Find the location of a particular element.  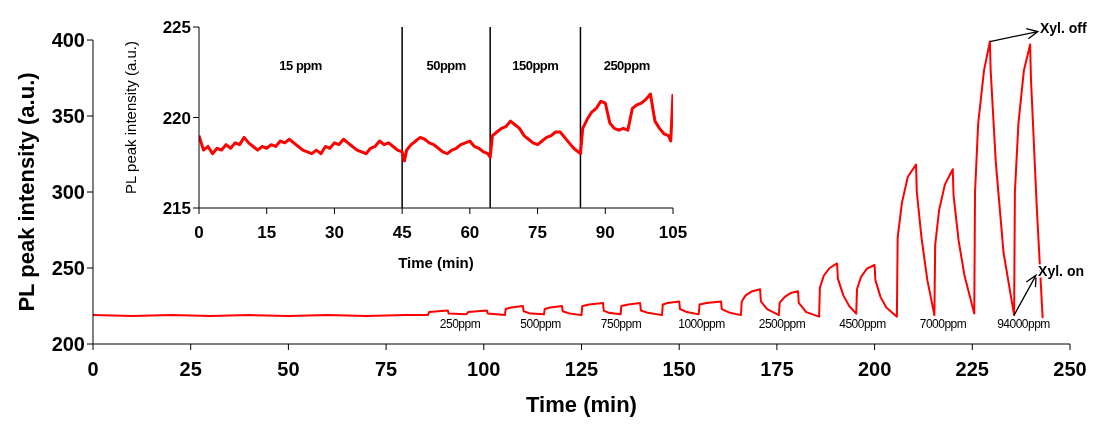

y-tick-label: 220 is located at coordinates (176, 118).